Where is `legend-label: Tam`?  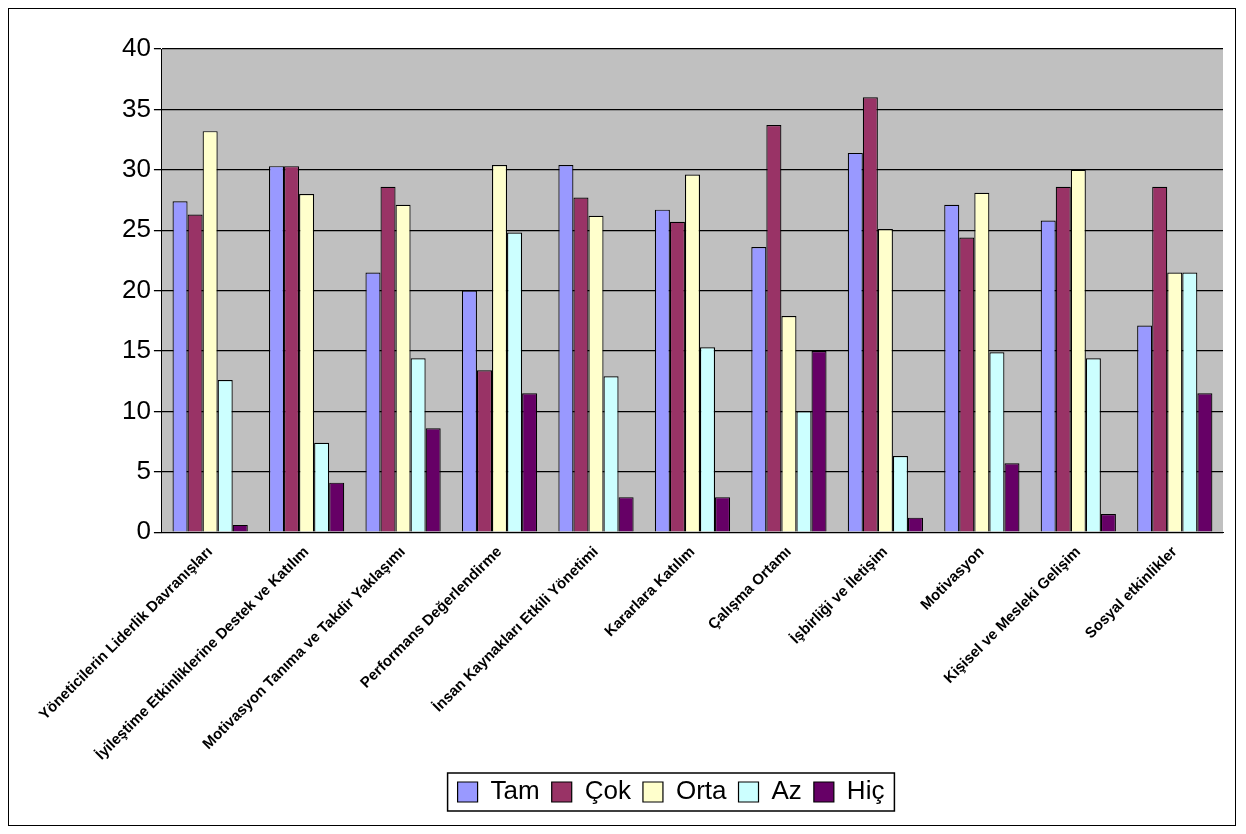 legend-label: Tam is located at coordinates (515, 790).